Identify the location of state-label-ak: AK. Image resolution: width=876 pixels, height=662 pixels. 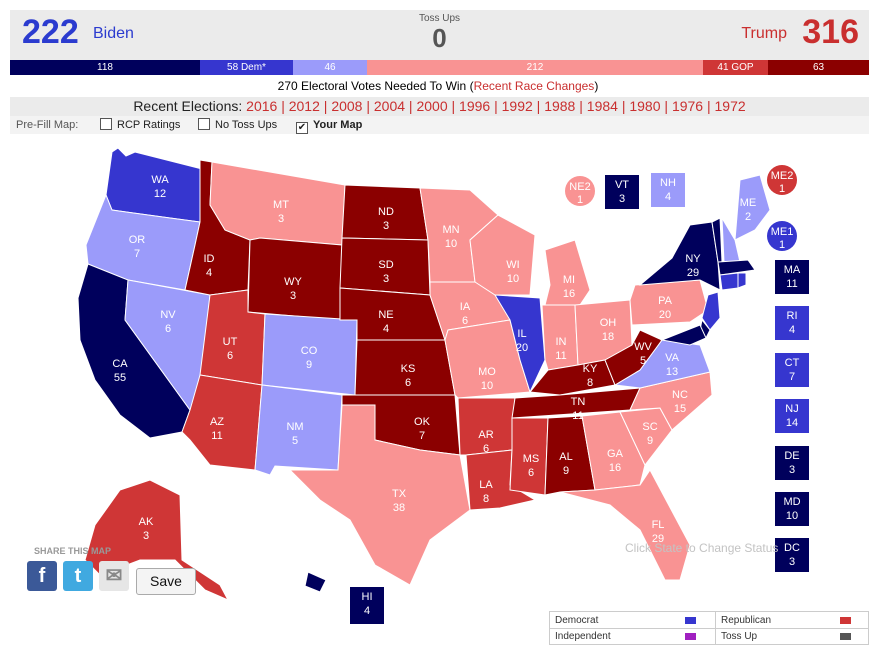
(146, 522).